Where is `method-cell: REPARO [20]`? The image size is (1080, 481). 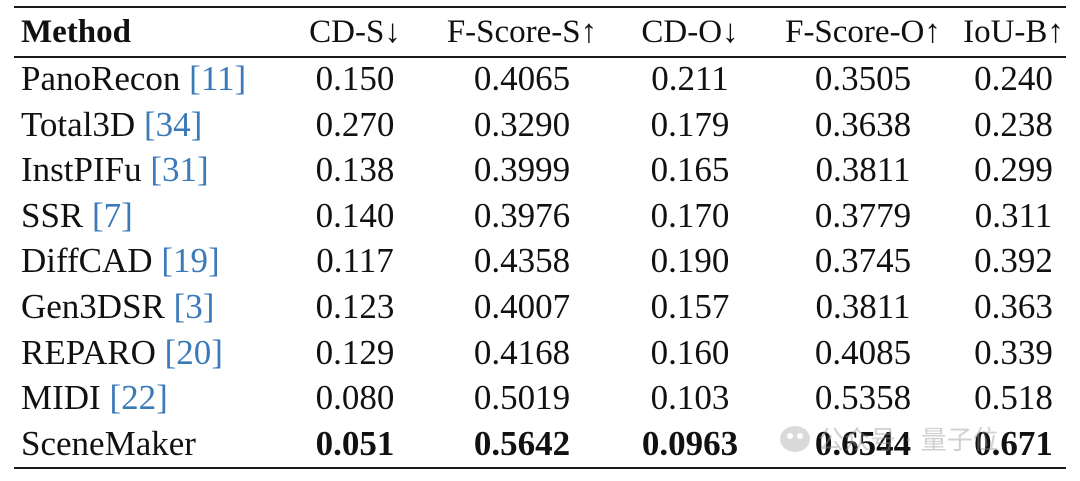
method-cell: REPARO [20] is located at coordinates (147, 353).